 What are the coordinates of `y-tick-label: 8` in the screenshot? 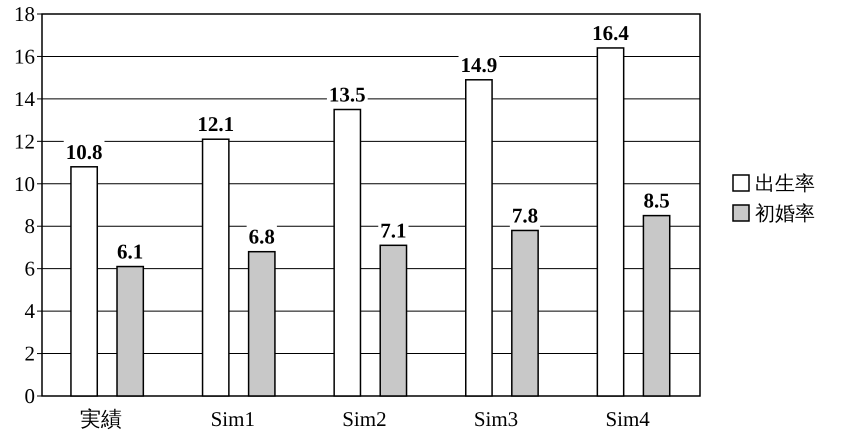 It's located at (29, 226).